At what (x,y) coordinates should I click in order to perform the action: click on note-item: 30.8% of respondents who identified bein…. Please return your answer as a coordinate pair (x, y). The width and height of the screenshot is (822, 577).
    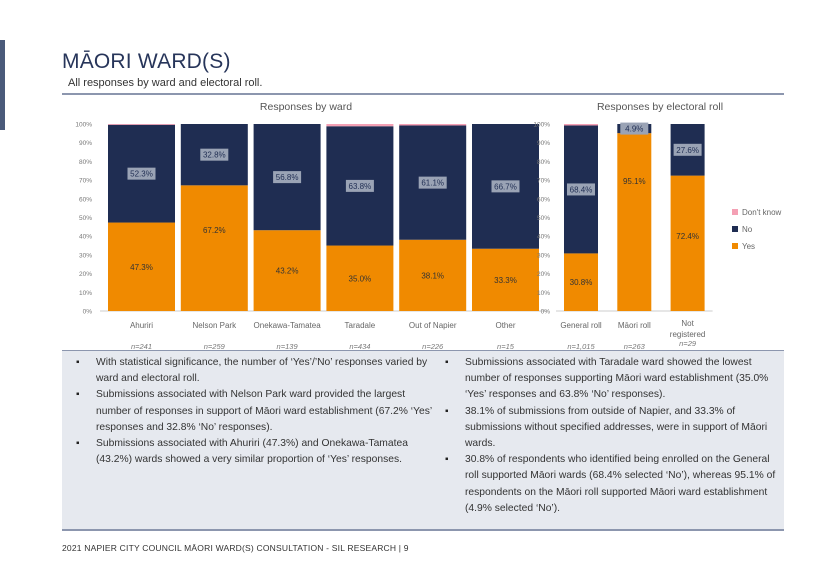
    Looking at the image, I should click on (611, 484).